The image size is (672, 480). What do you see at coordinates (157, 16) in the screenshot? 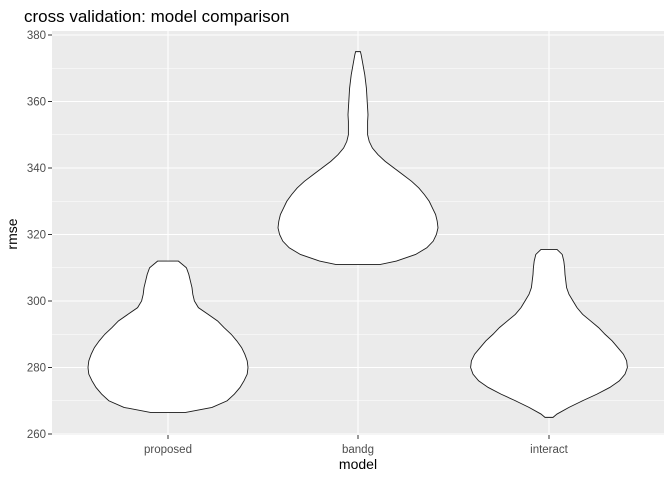
I see `chart-title: cross validation: model comparison` at bounding box center [157, 16].